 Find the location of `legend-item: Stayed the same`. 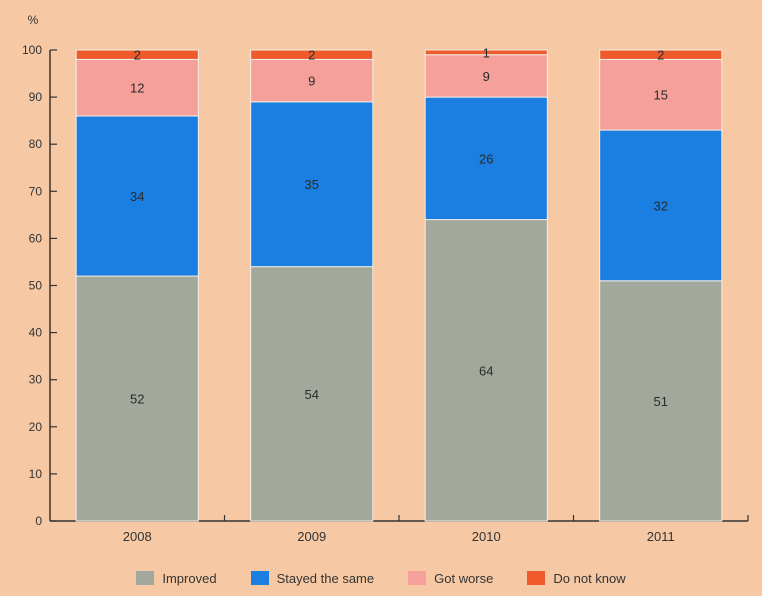

legend-item: Stayed the same is located at coordinates (312, 578).